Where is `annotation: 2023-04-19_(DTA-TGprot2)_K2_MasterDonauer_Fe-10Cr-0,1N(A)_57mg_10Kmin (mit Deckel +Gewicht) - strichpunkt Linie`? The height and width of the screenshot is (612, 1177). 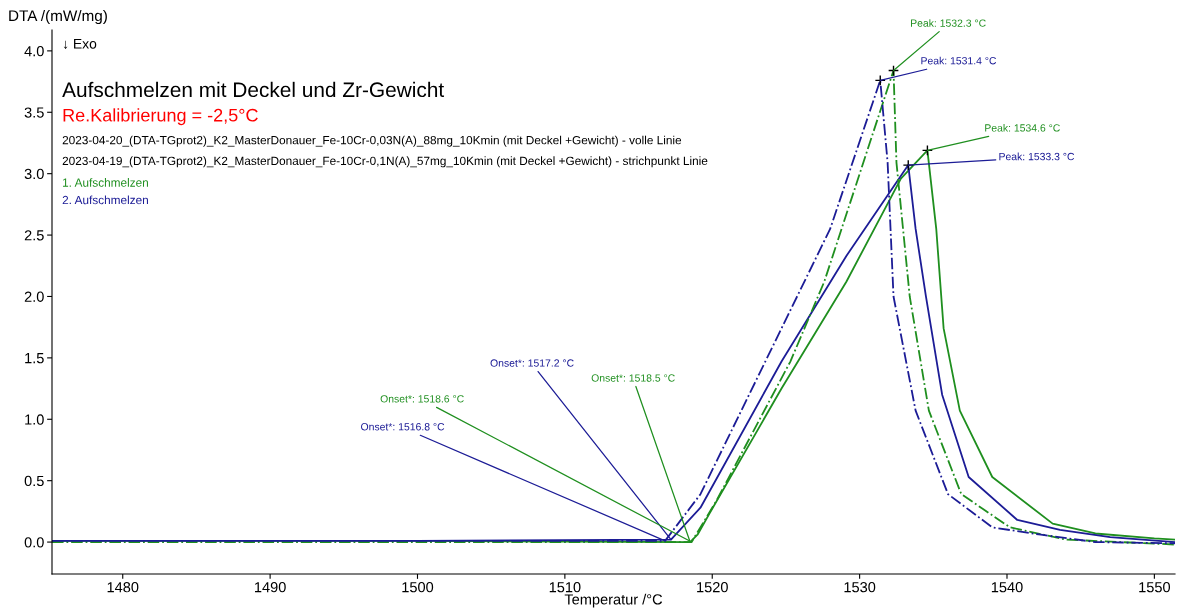 annotation: 2023-04-19_(DTA-TGprot2)_K2_MasterDonauer_Fe-10Cr-0,1N(A)_57mg_10Kmin (mit Deckel +Gewicht) - strichpunkt Linie is located at coordinates (385, 162).